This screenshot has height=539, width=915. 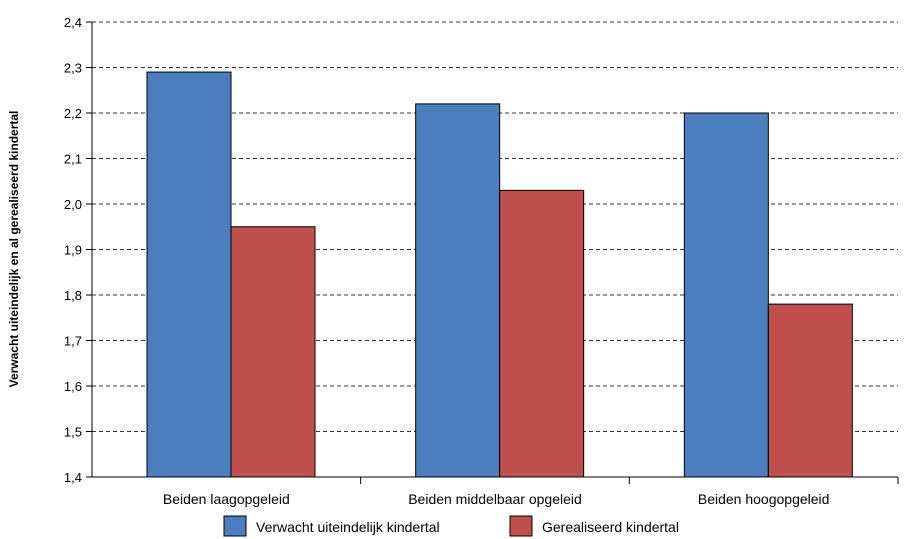 I want to click on y-tick-label: 1,8, so click(x=73, y=295).